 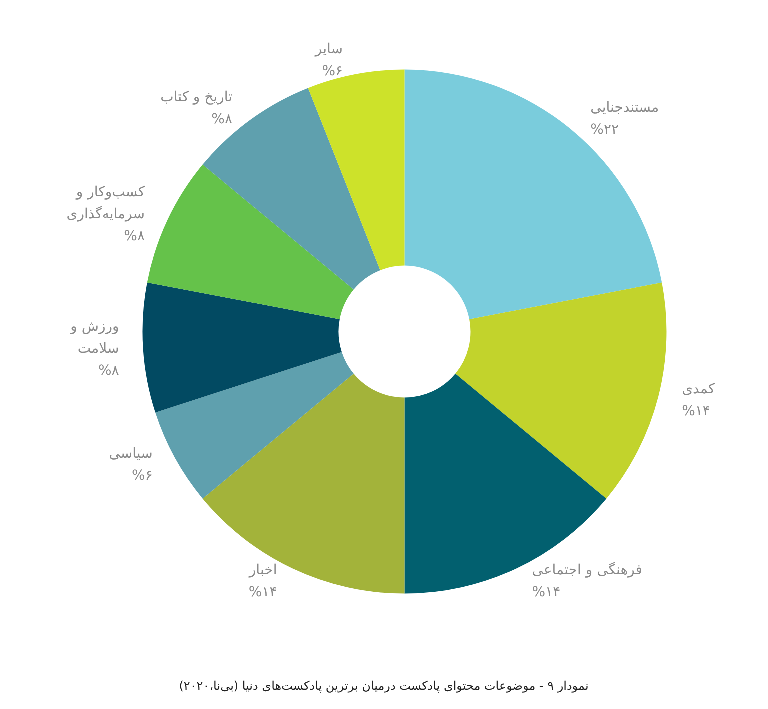 What do you see at coordinates (95, 338) in the screenshot?
I see `slice-label: ورزش و سلامت` at bounding box center [95, 338].